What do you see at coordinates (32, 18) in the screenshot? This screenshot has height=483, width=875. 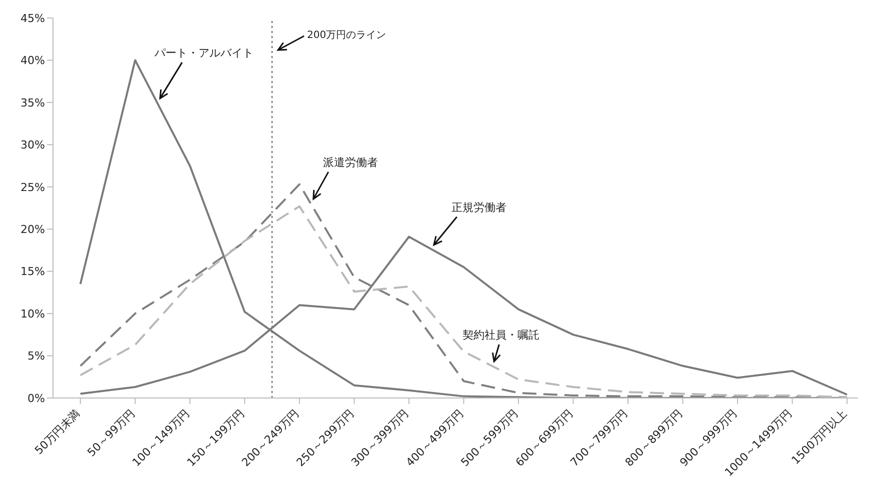 I see `y-tick-label: 45%` at bounding box center [32, 18].